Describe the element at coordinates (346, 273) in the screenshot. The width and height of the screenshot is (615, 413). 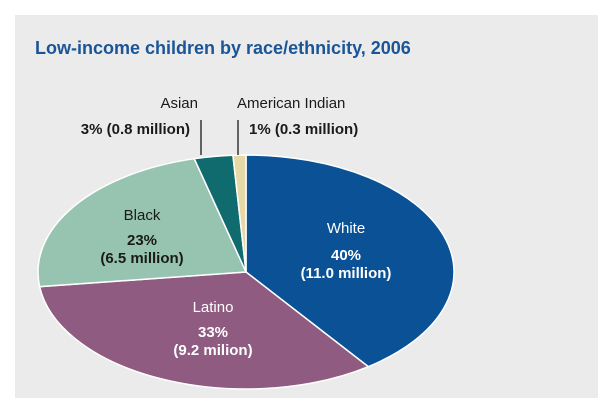
I see `slice-count-white: (11.0 million)` at that location.